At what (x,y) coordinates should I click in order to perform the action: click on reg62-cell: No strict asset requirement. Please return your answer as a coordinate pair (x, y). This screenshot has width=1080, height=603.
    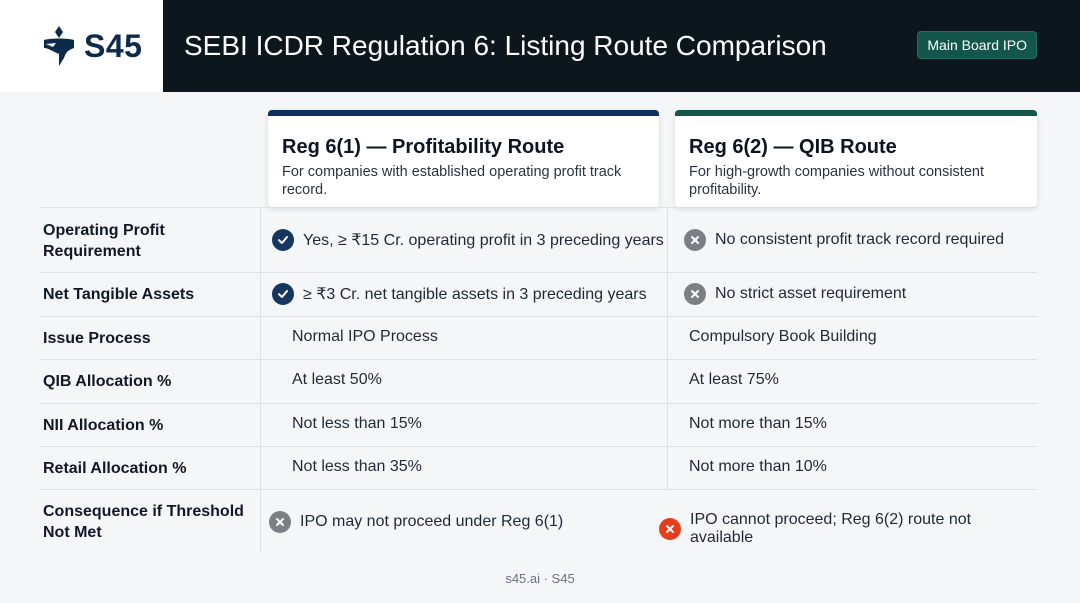
    Looking at the image, I should click on (795, 294).